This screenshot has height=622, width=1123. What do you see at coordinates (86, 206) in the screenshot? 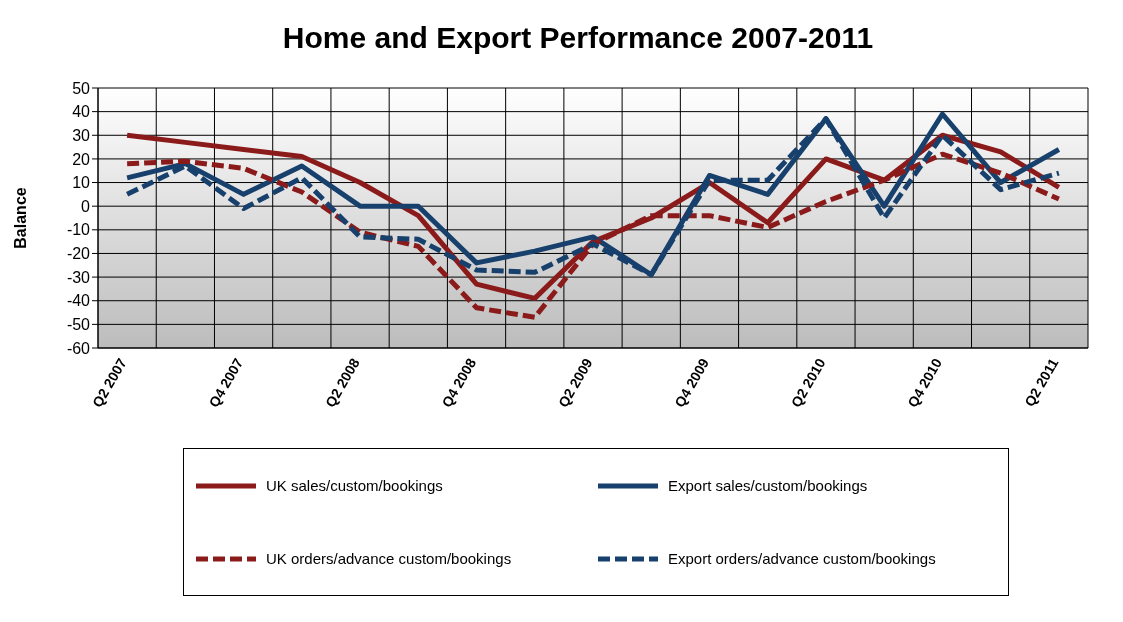
I see `y-tick-label: 0` at bounding box center [86, 206].